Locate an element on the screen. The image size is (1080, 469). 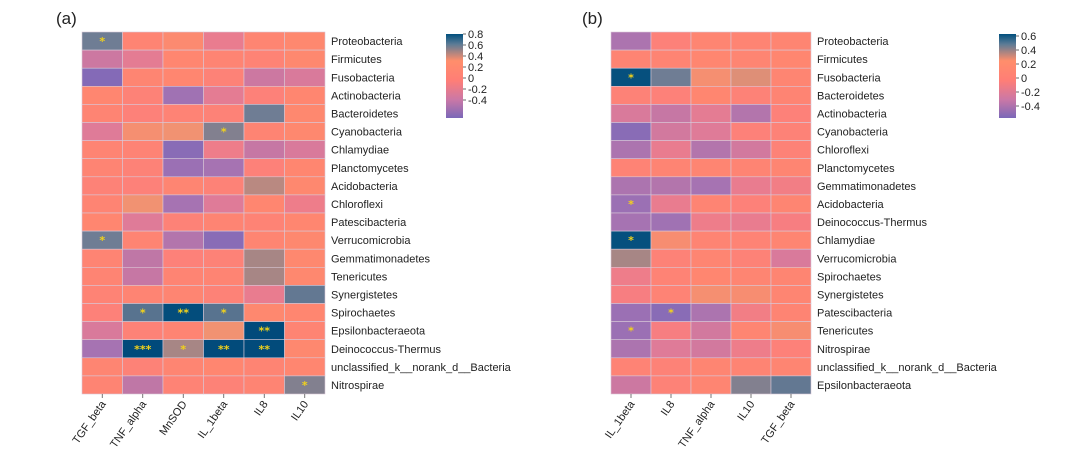
row-label: Verrucomicrobia is located at coordinates (857, 259).